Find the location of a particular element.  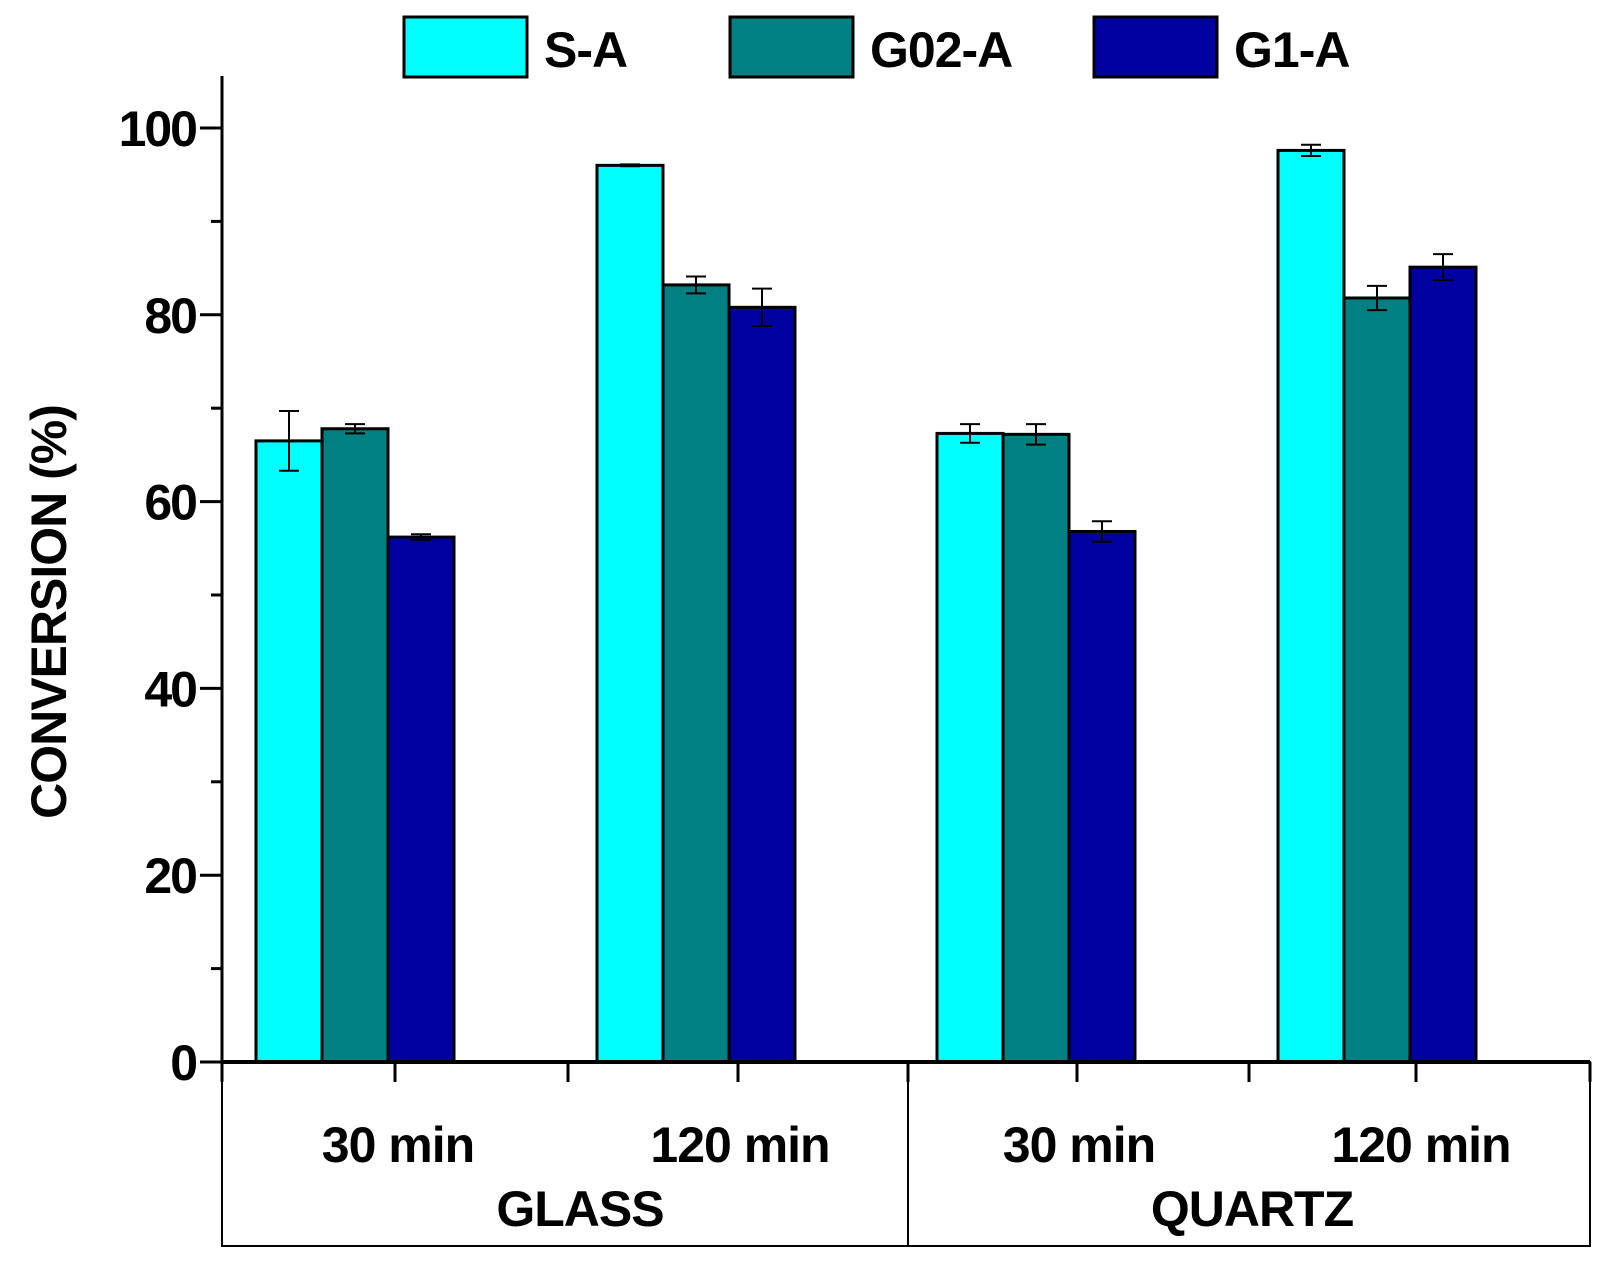

x-group-label: GLASS is located at coordinates (579, 1209).